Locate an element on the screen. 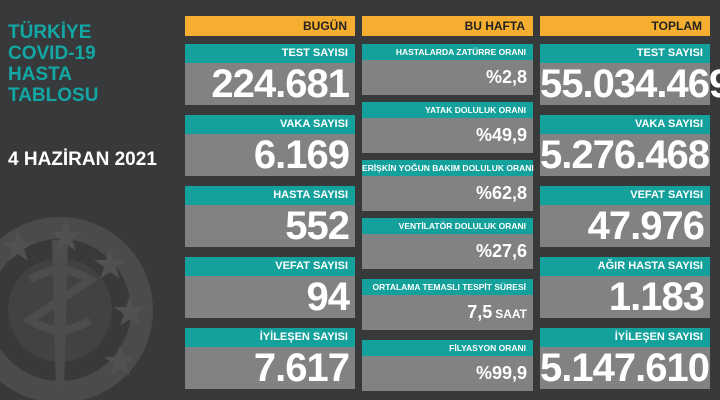 Image resolution: width=720 pixels, height=400 pixels. today-patient-card: HASTA SAYISI 552 is located at coordinates (270, 216).